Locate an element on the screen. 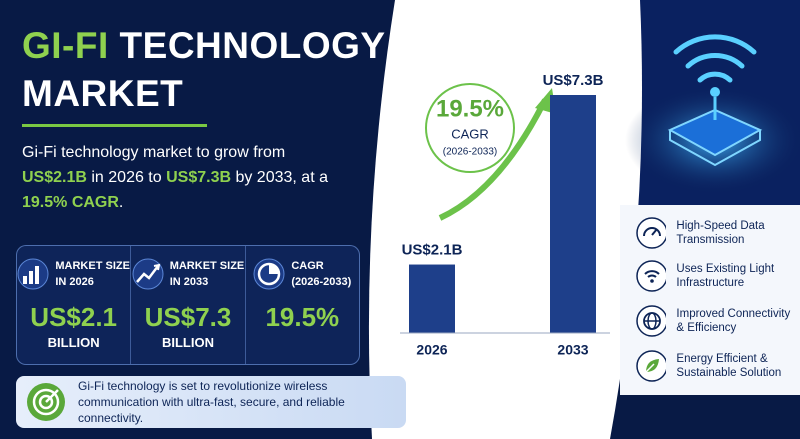 This screenshot has height=439, width=800. cagr-period: (2026-2033) is located at coordinates (470, 152).